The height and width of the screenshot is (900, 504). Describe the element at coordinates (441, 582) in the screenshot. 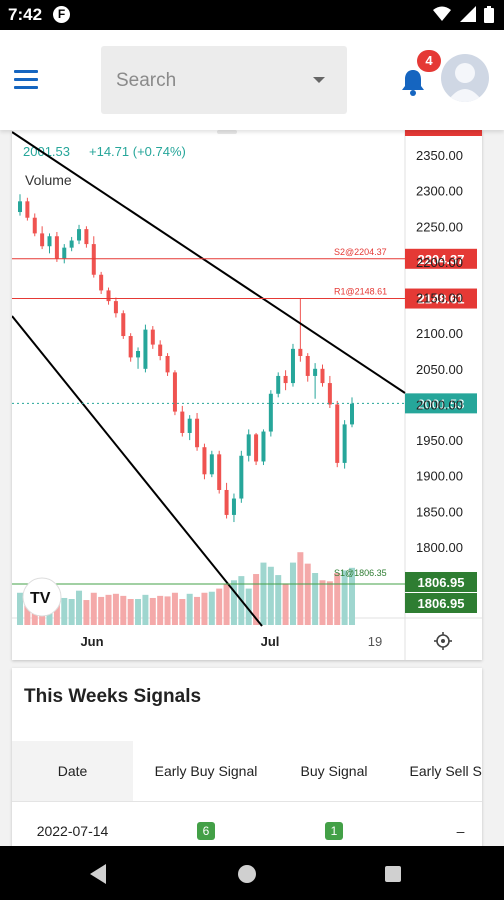

I see `low-tag-1-value: 1806.95` at that location.